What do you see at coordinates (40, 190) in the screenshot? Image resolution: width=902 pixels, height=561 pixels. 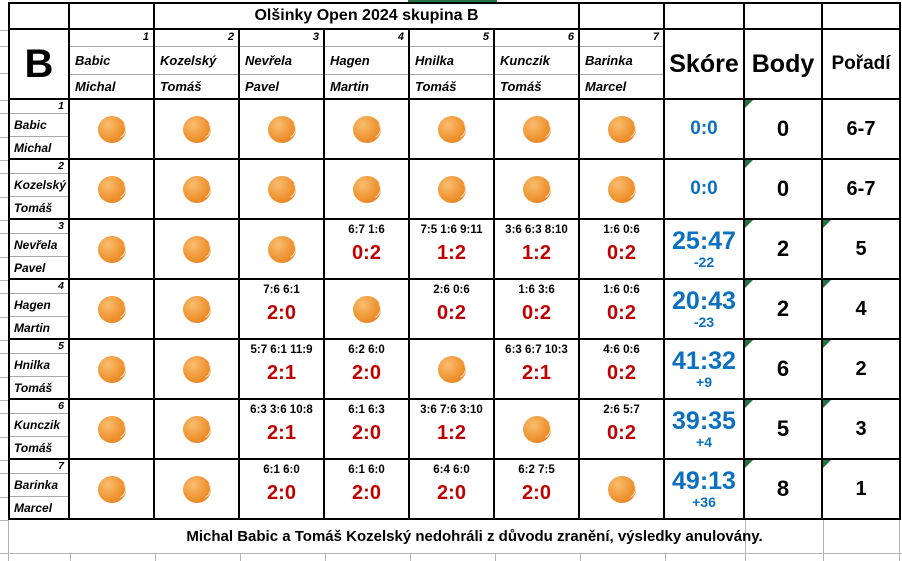 I see `row-label-cell: 2 Kozelský Tomáš` at bounding box center [40, 190].